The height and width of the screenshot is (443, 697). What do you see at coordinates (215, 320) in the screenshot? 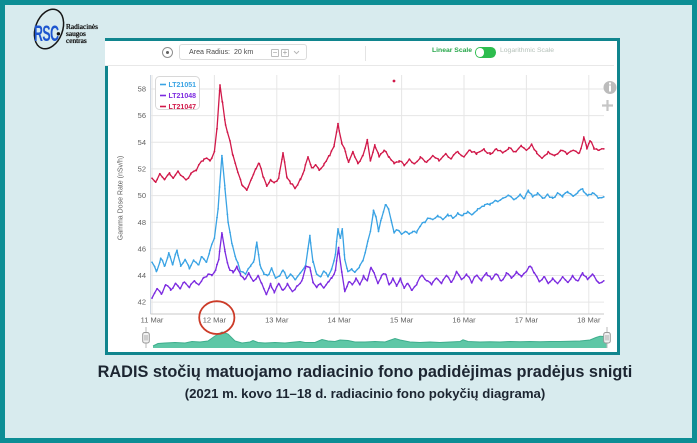
I see `svg-text: 12 Mar` at bounding box center [215, 320].